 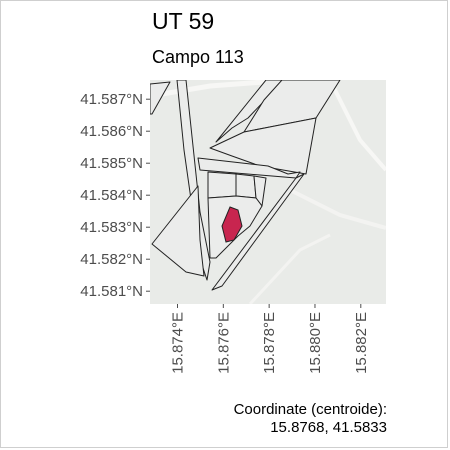 I want to click on lat-tick-label: 41.583°N, so click(x=111, y=227).